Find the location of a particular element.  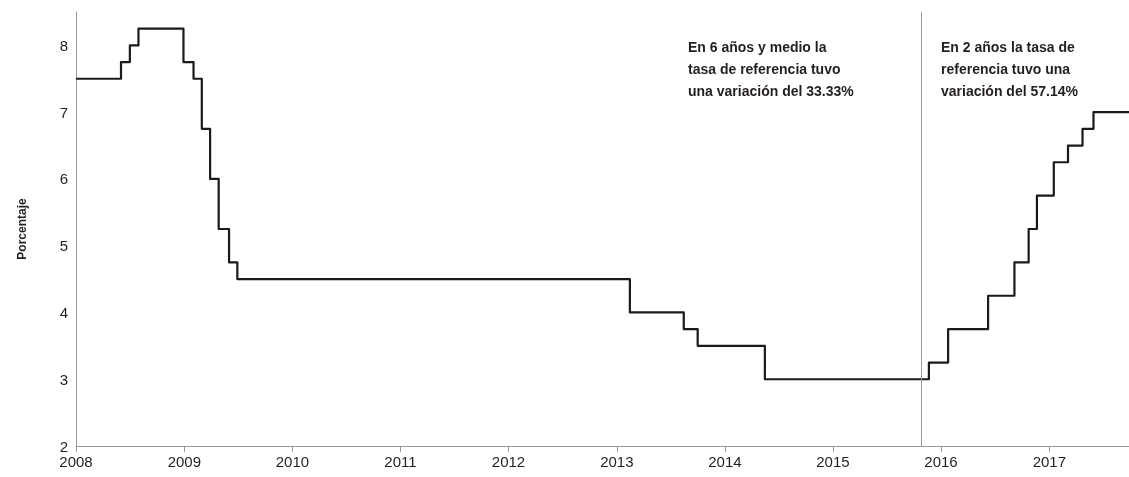

y-tick-label: 2 is located at coordinates (63, 446).